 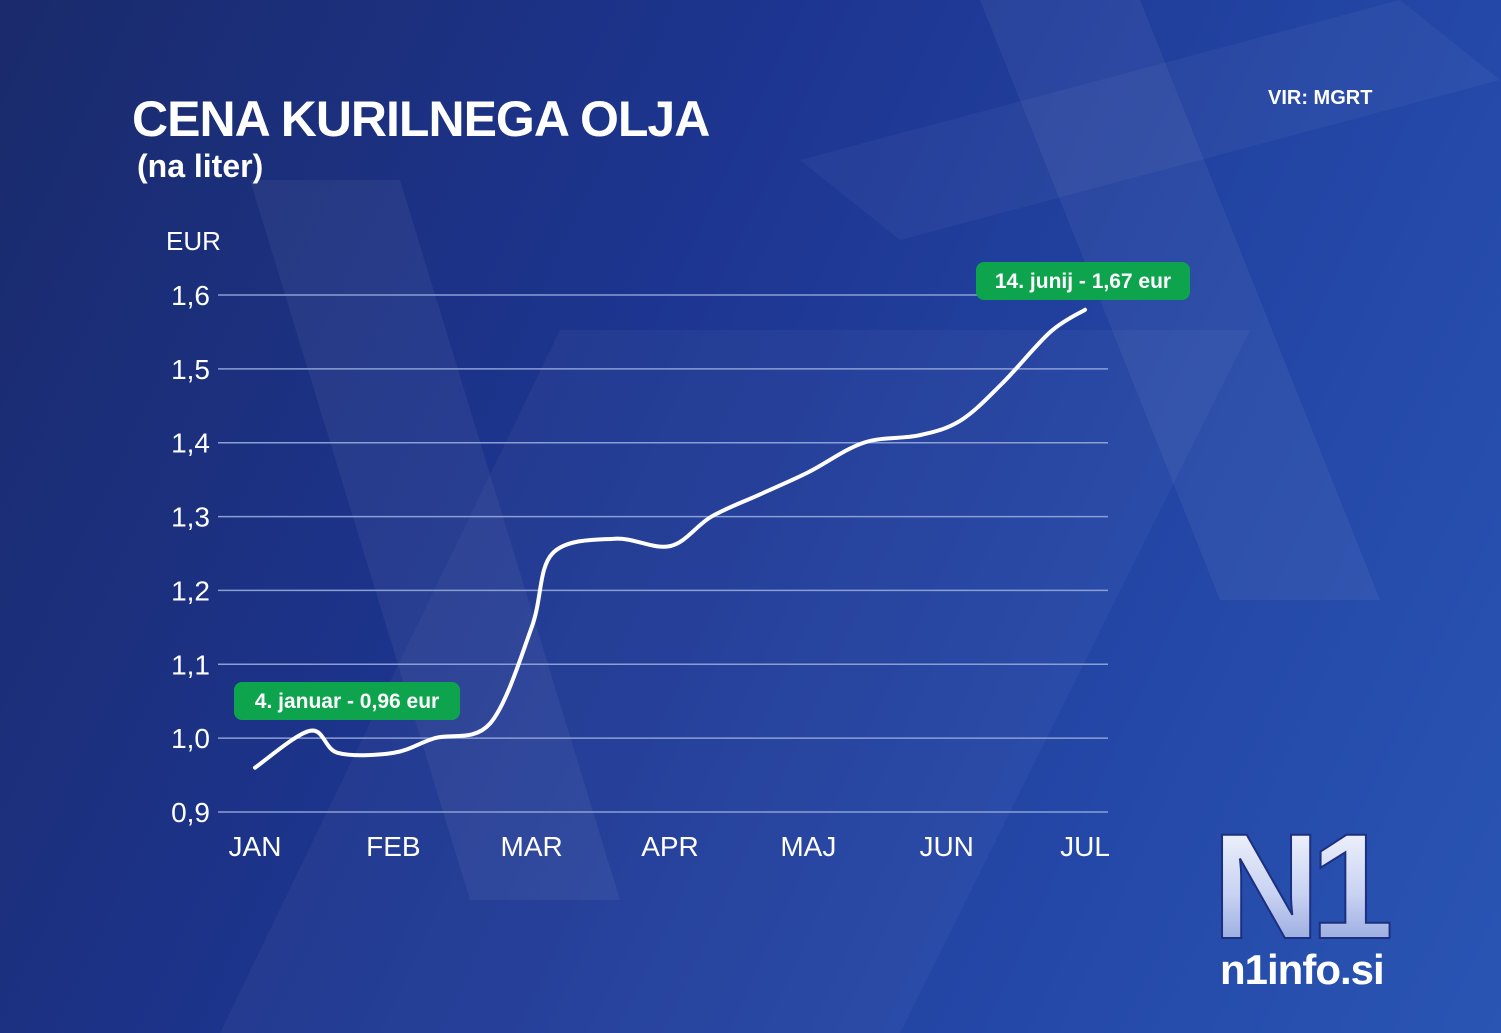 I want to click on data-callout: 4. januar - 0,96 eur, so click(x=347, y=701).